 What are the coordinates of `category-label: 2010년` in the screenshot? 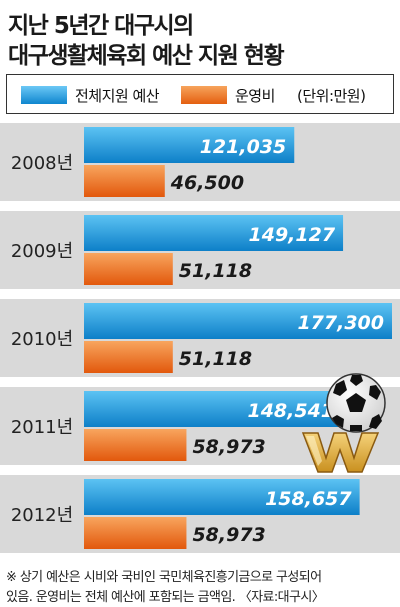 It's located at (42, 339).